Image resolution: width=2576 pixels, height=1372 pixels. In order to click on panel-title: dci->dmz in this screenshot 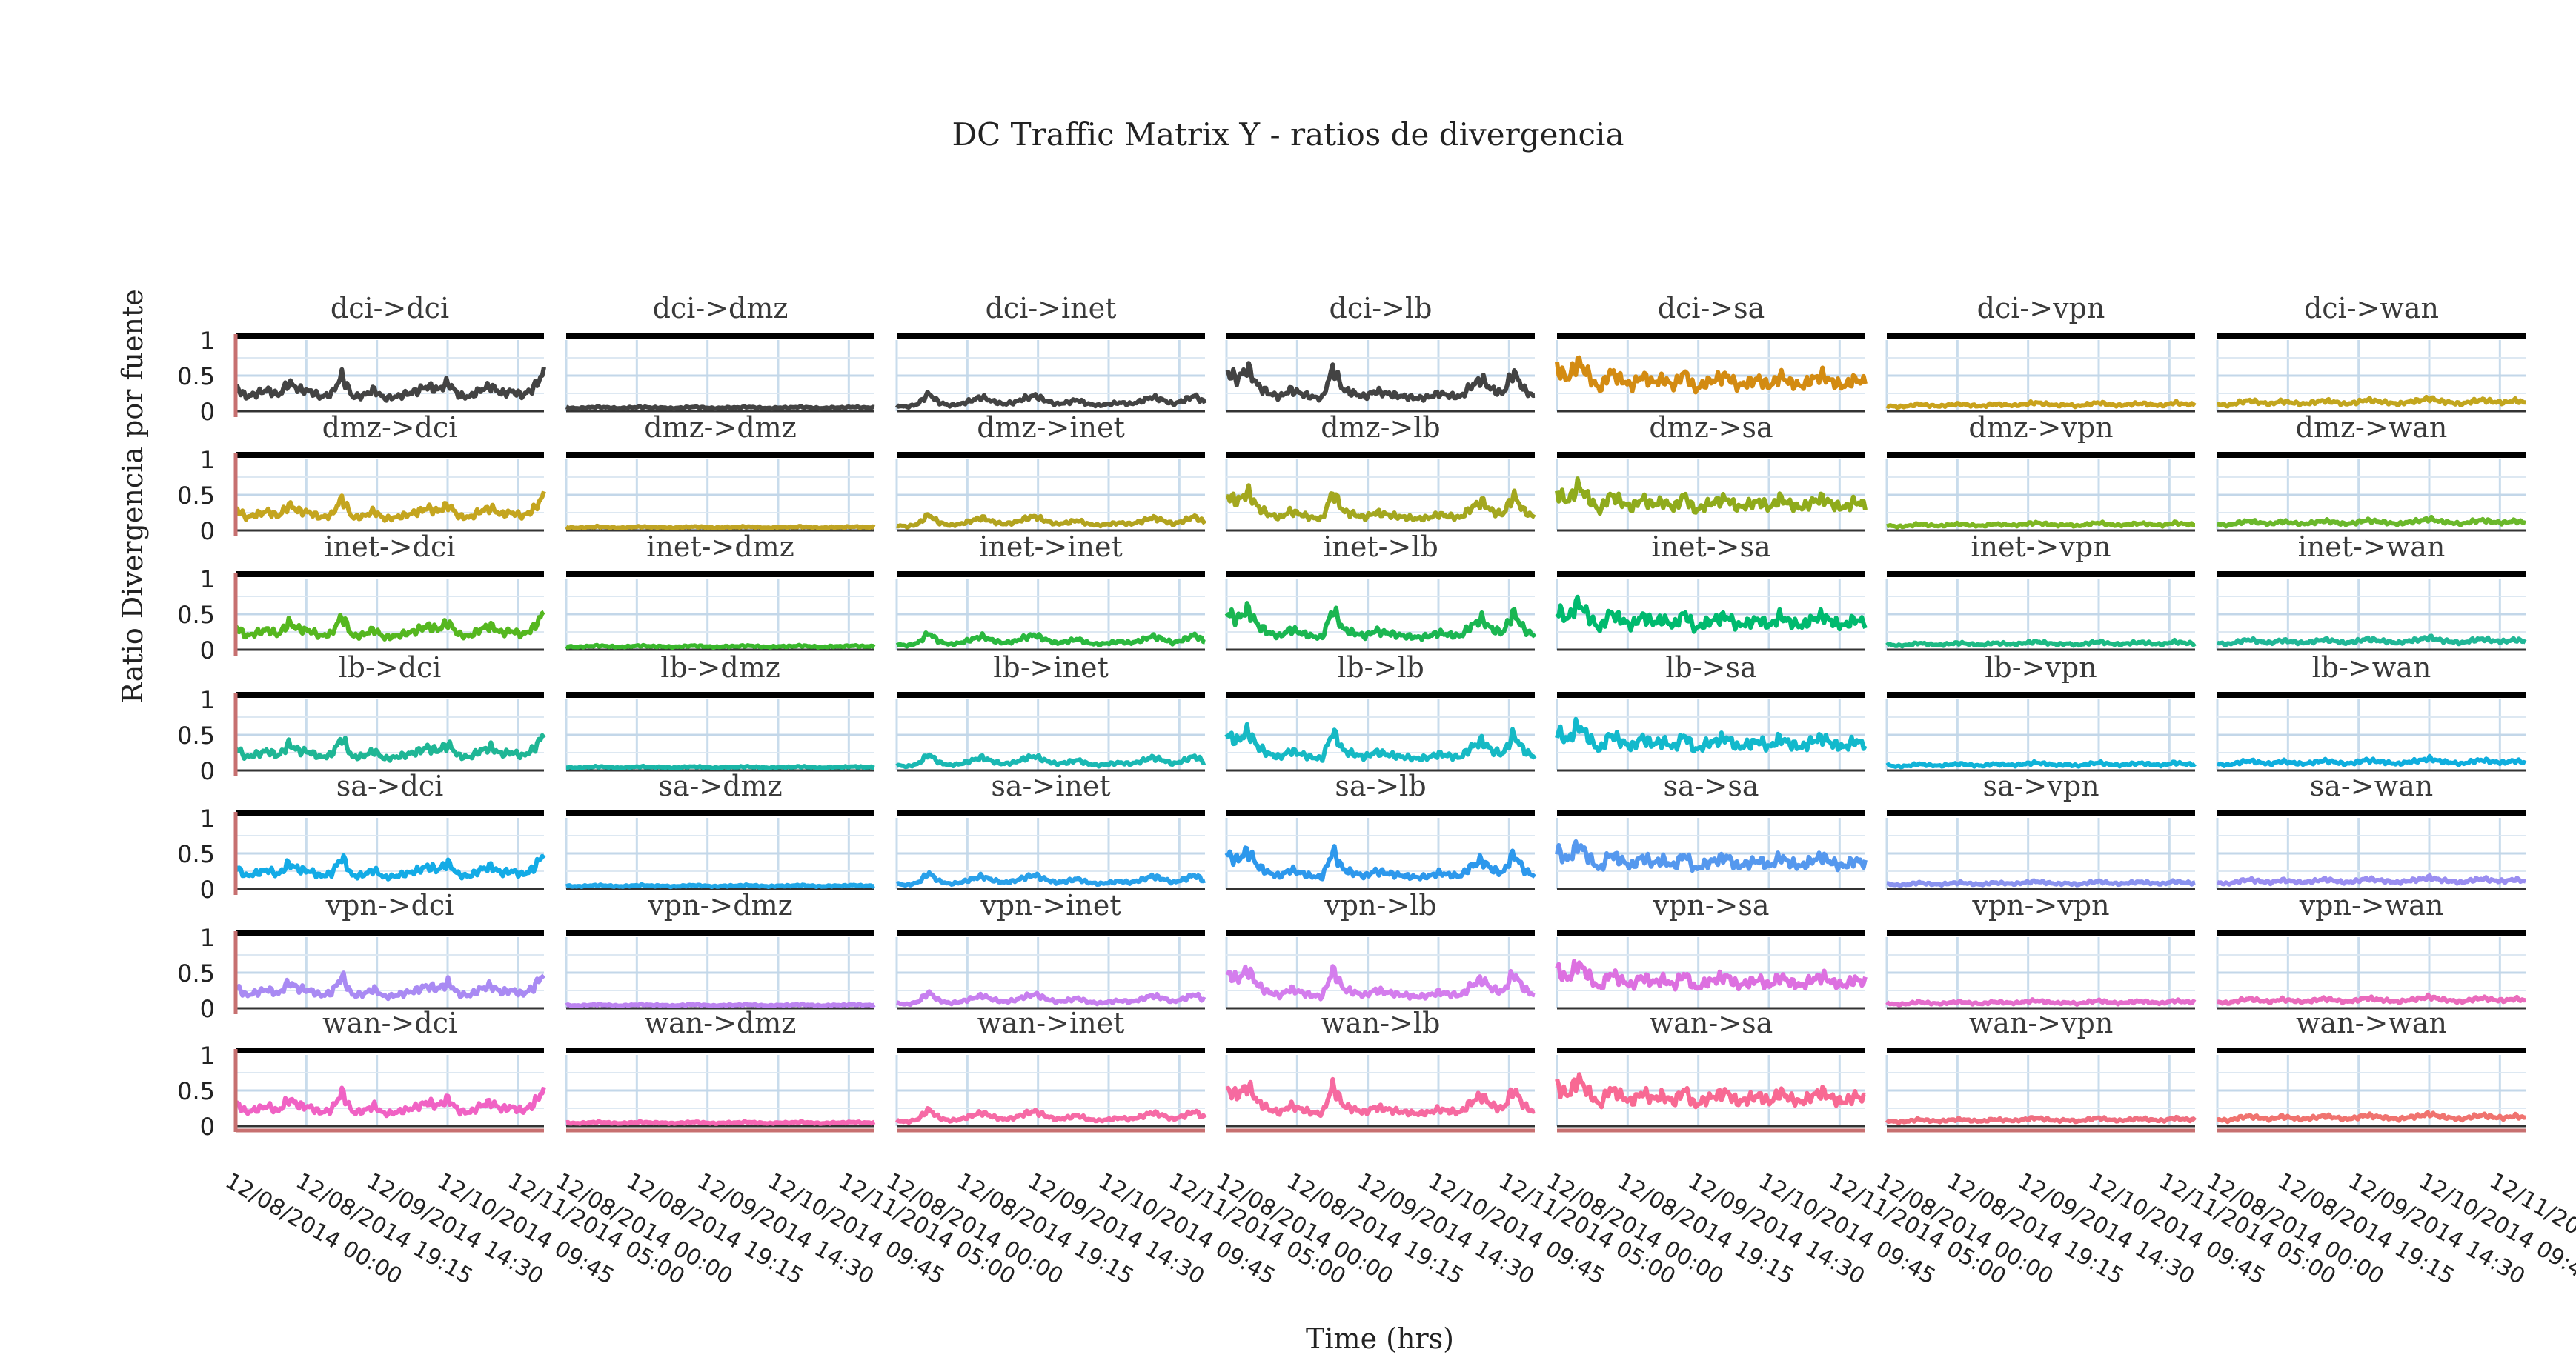, I will do `click(721, 308)`.